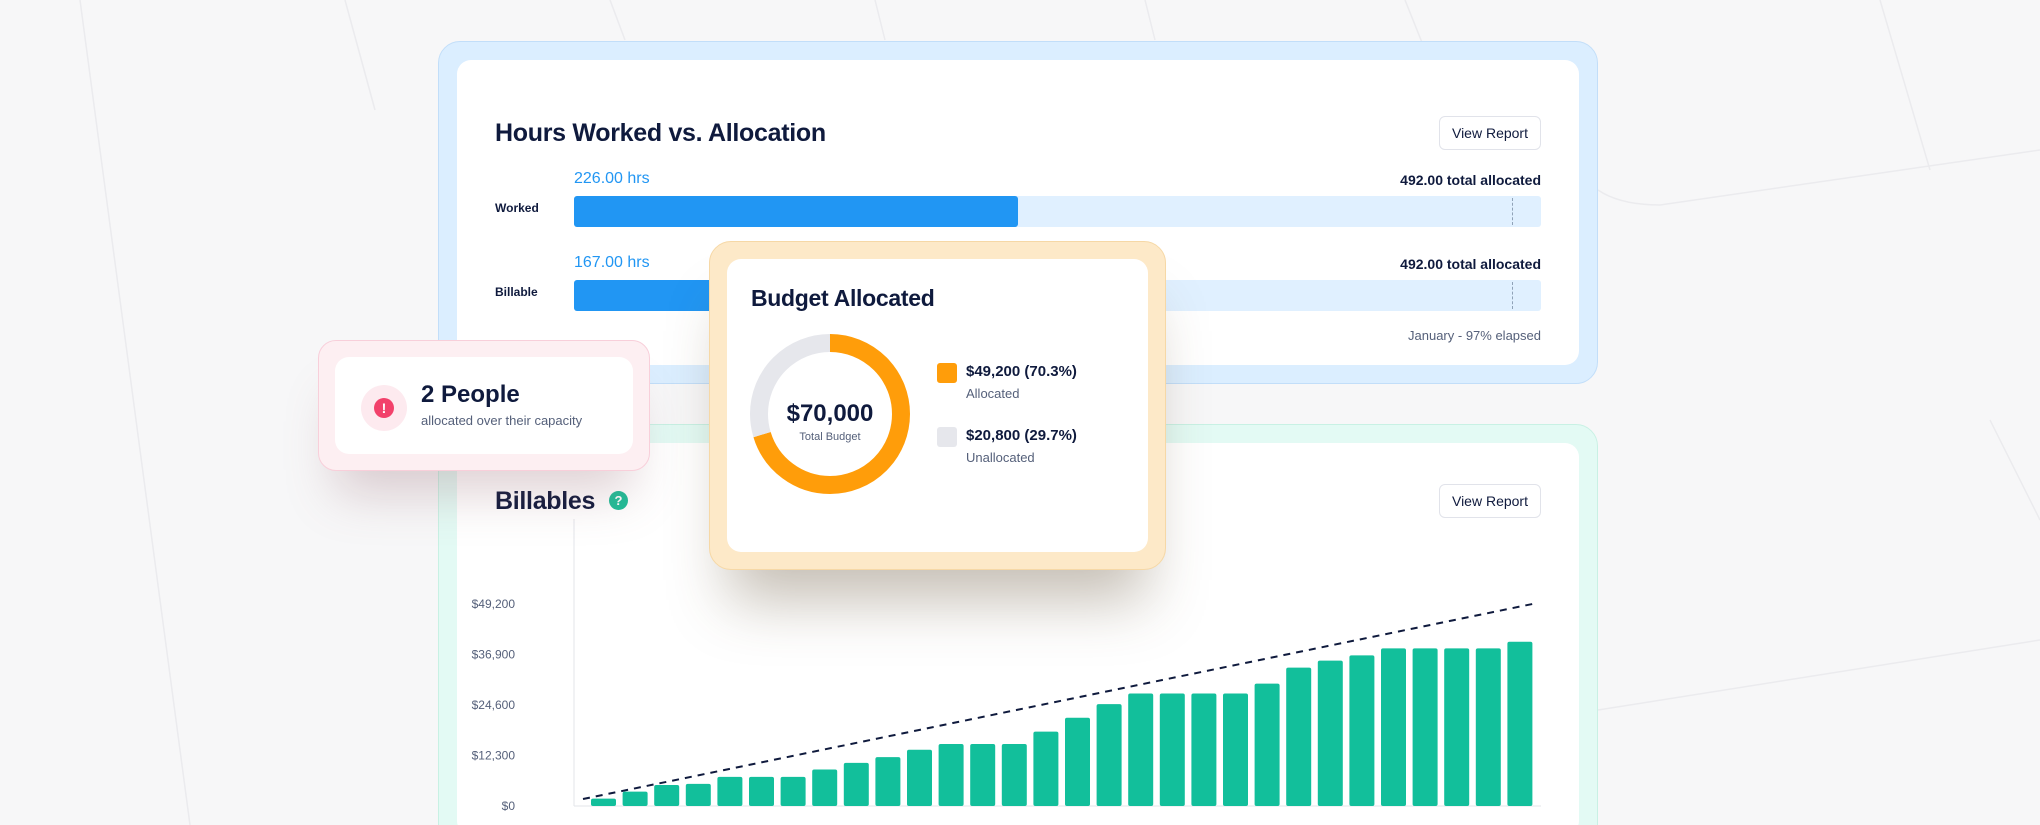 The width and height of the screenshot is (2040, 825). Describe the element at coordinates (1057, 701) in the screenshot. I see `ideal-trend-line` at that location.